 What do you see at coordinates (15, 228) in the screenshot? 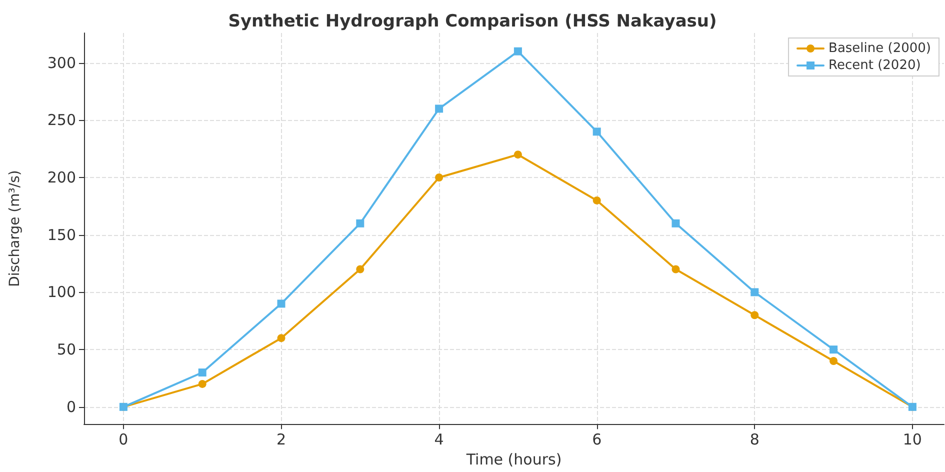
I see `y-axis-title: Discharge (m³/s)` at bounding box center [15, 228].